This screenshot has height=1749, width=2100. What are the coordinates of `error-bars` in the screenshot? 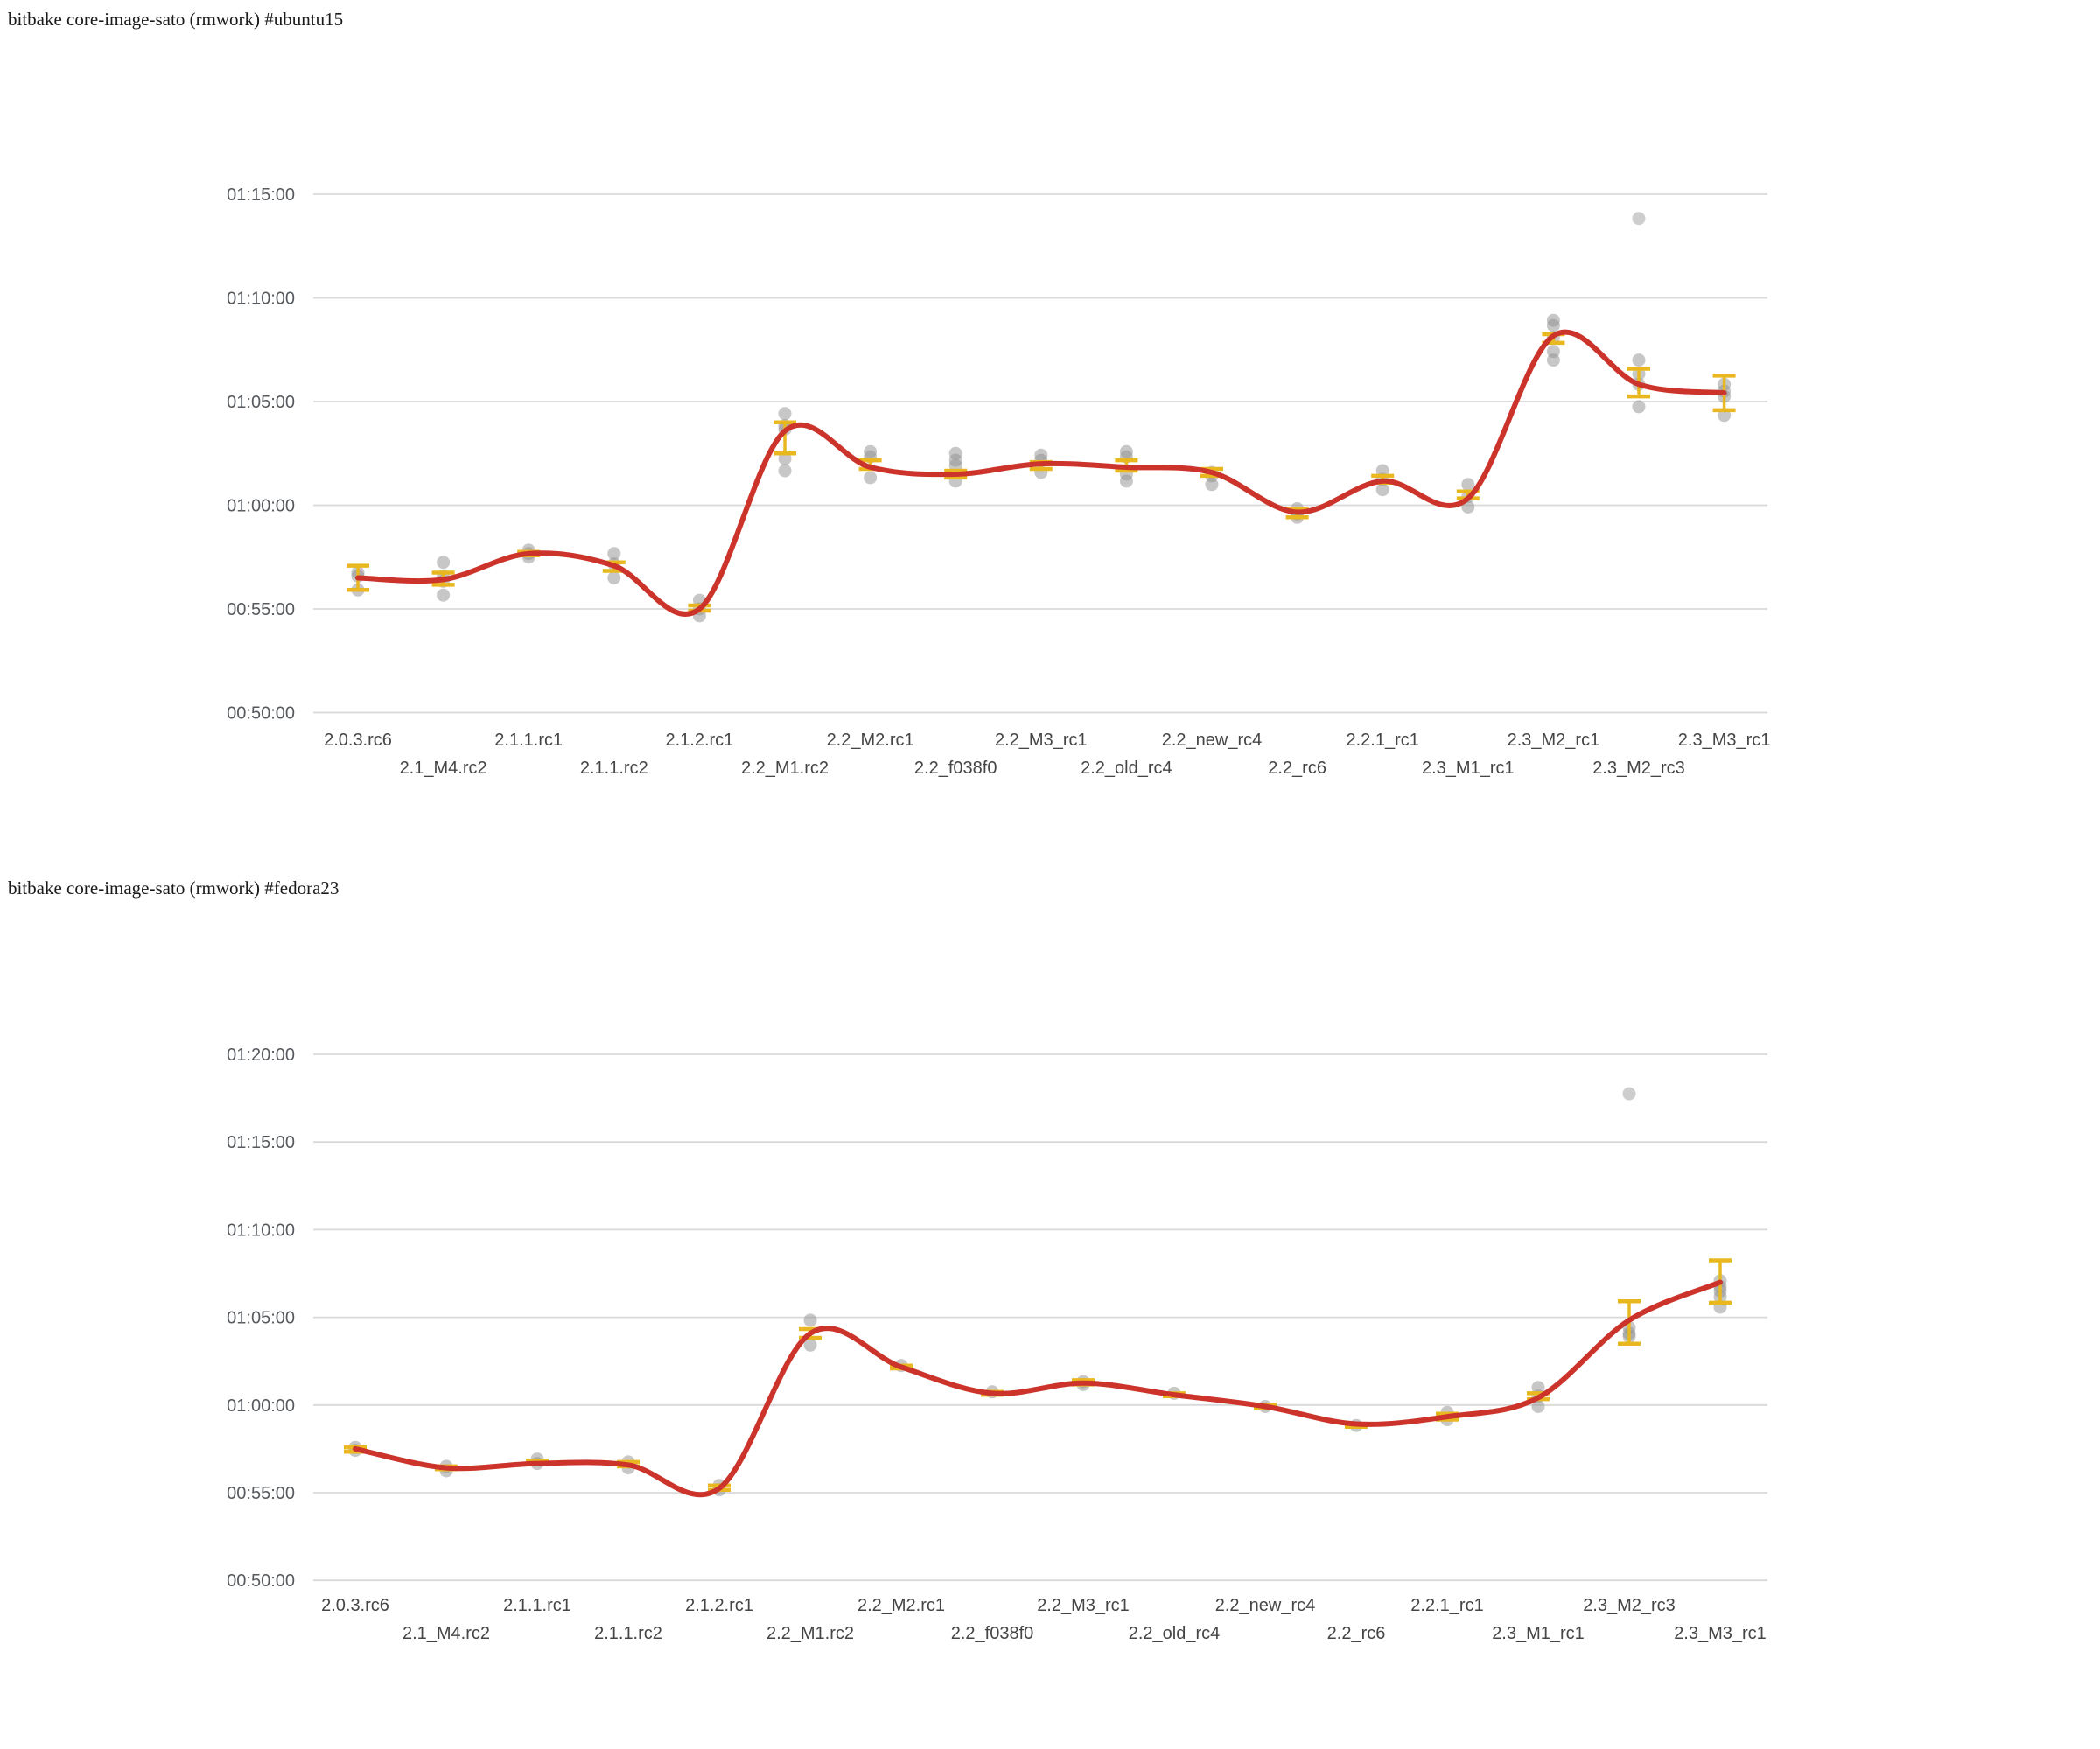 It's located at (1038, 1375).